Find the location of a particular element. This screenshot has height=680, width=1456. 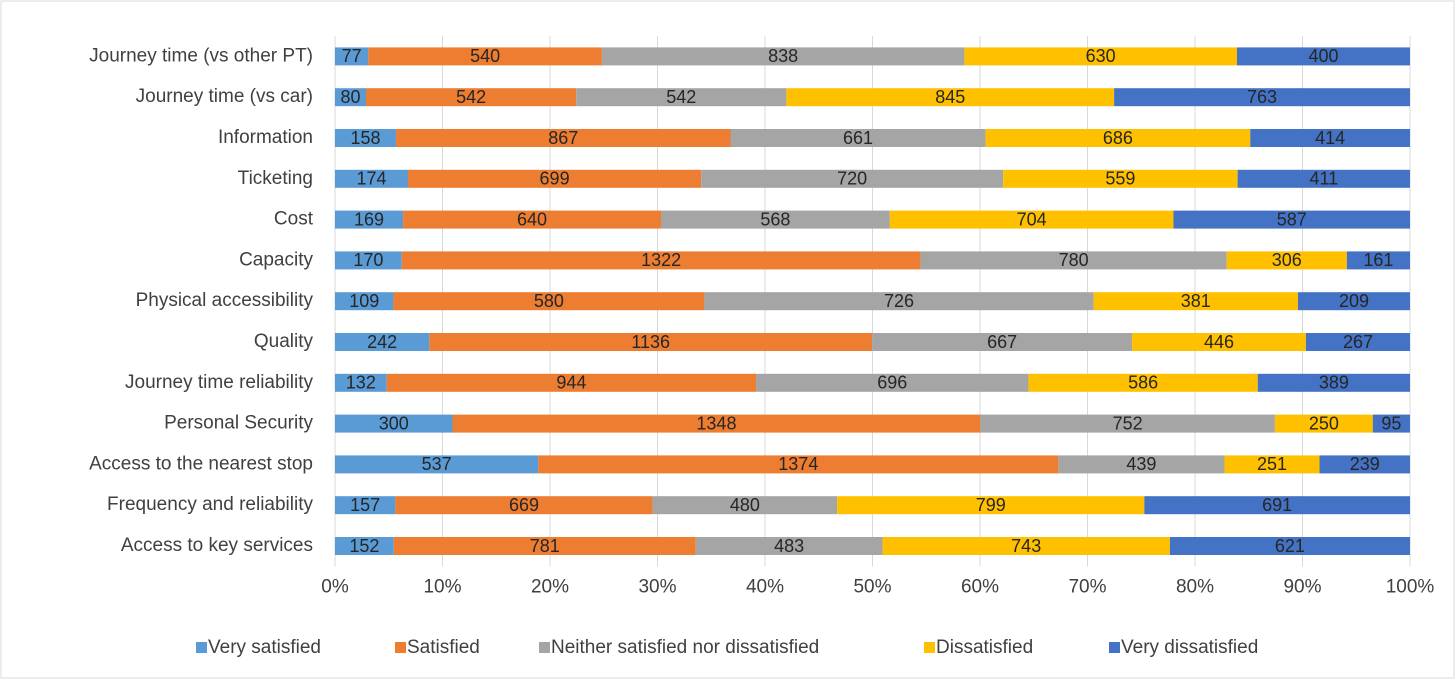

data-label: 686 is located at coordinates (1118, 138).